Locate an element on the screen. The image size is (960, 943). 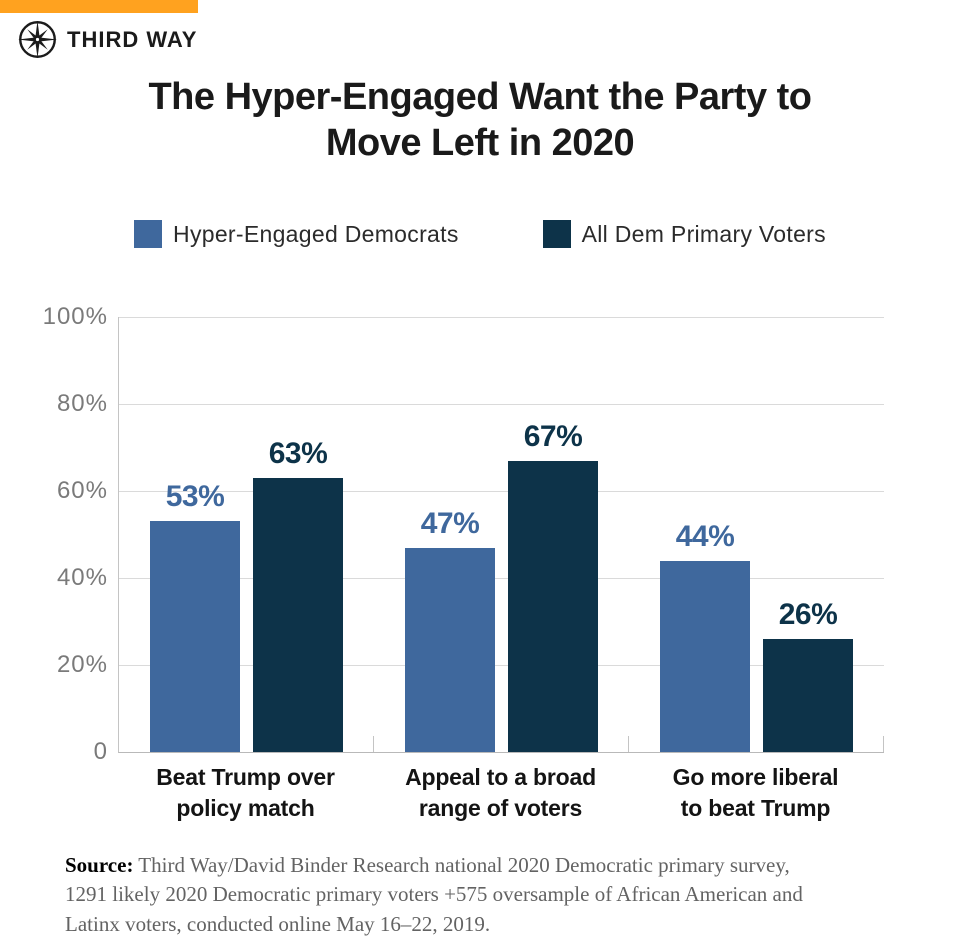
y-axis-label: 80% is located at coordinates (82, 403).